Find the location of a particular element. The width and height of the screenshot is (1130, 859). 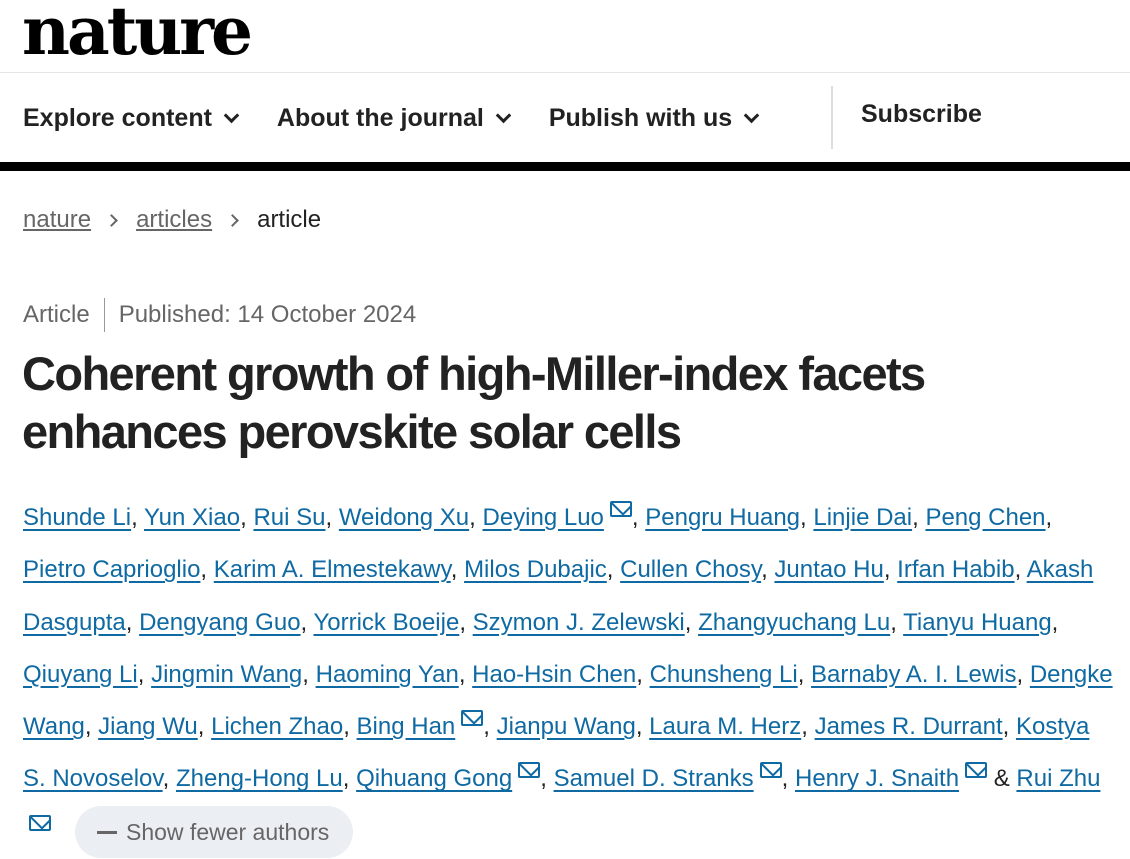

breadcrumb-current: article is located at coordinates (289, 219).